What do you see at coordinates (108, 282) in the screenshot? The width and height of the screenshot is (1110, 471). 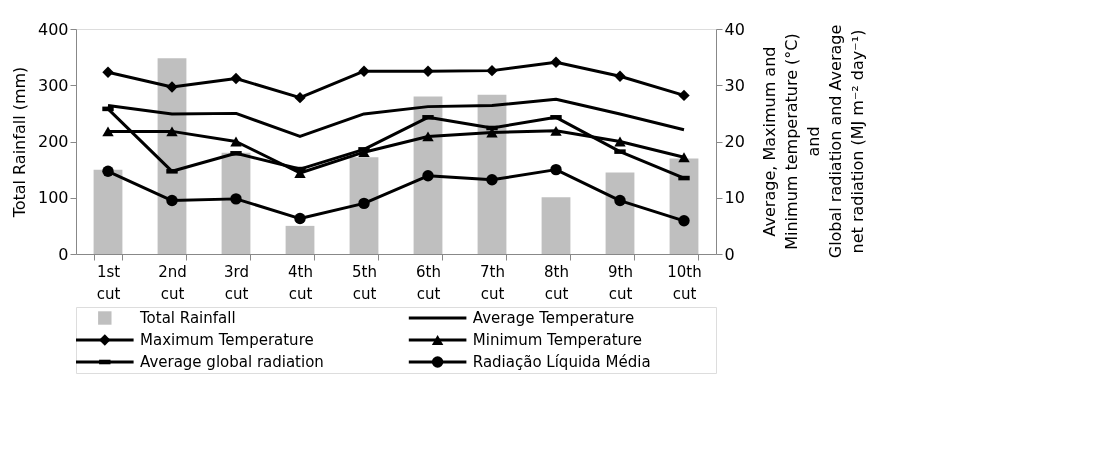 I see `x-tick-label: 1st cut` at bounding box center [108, 282].